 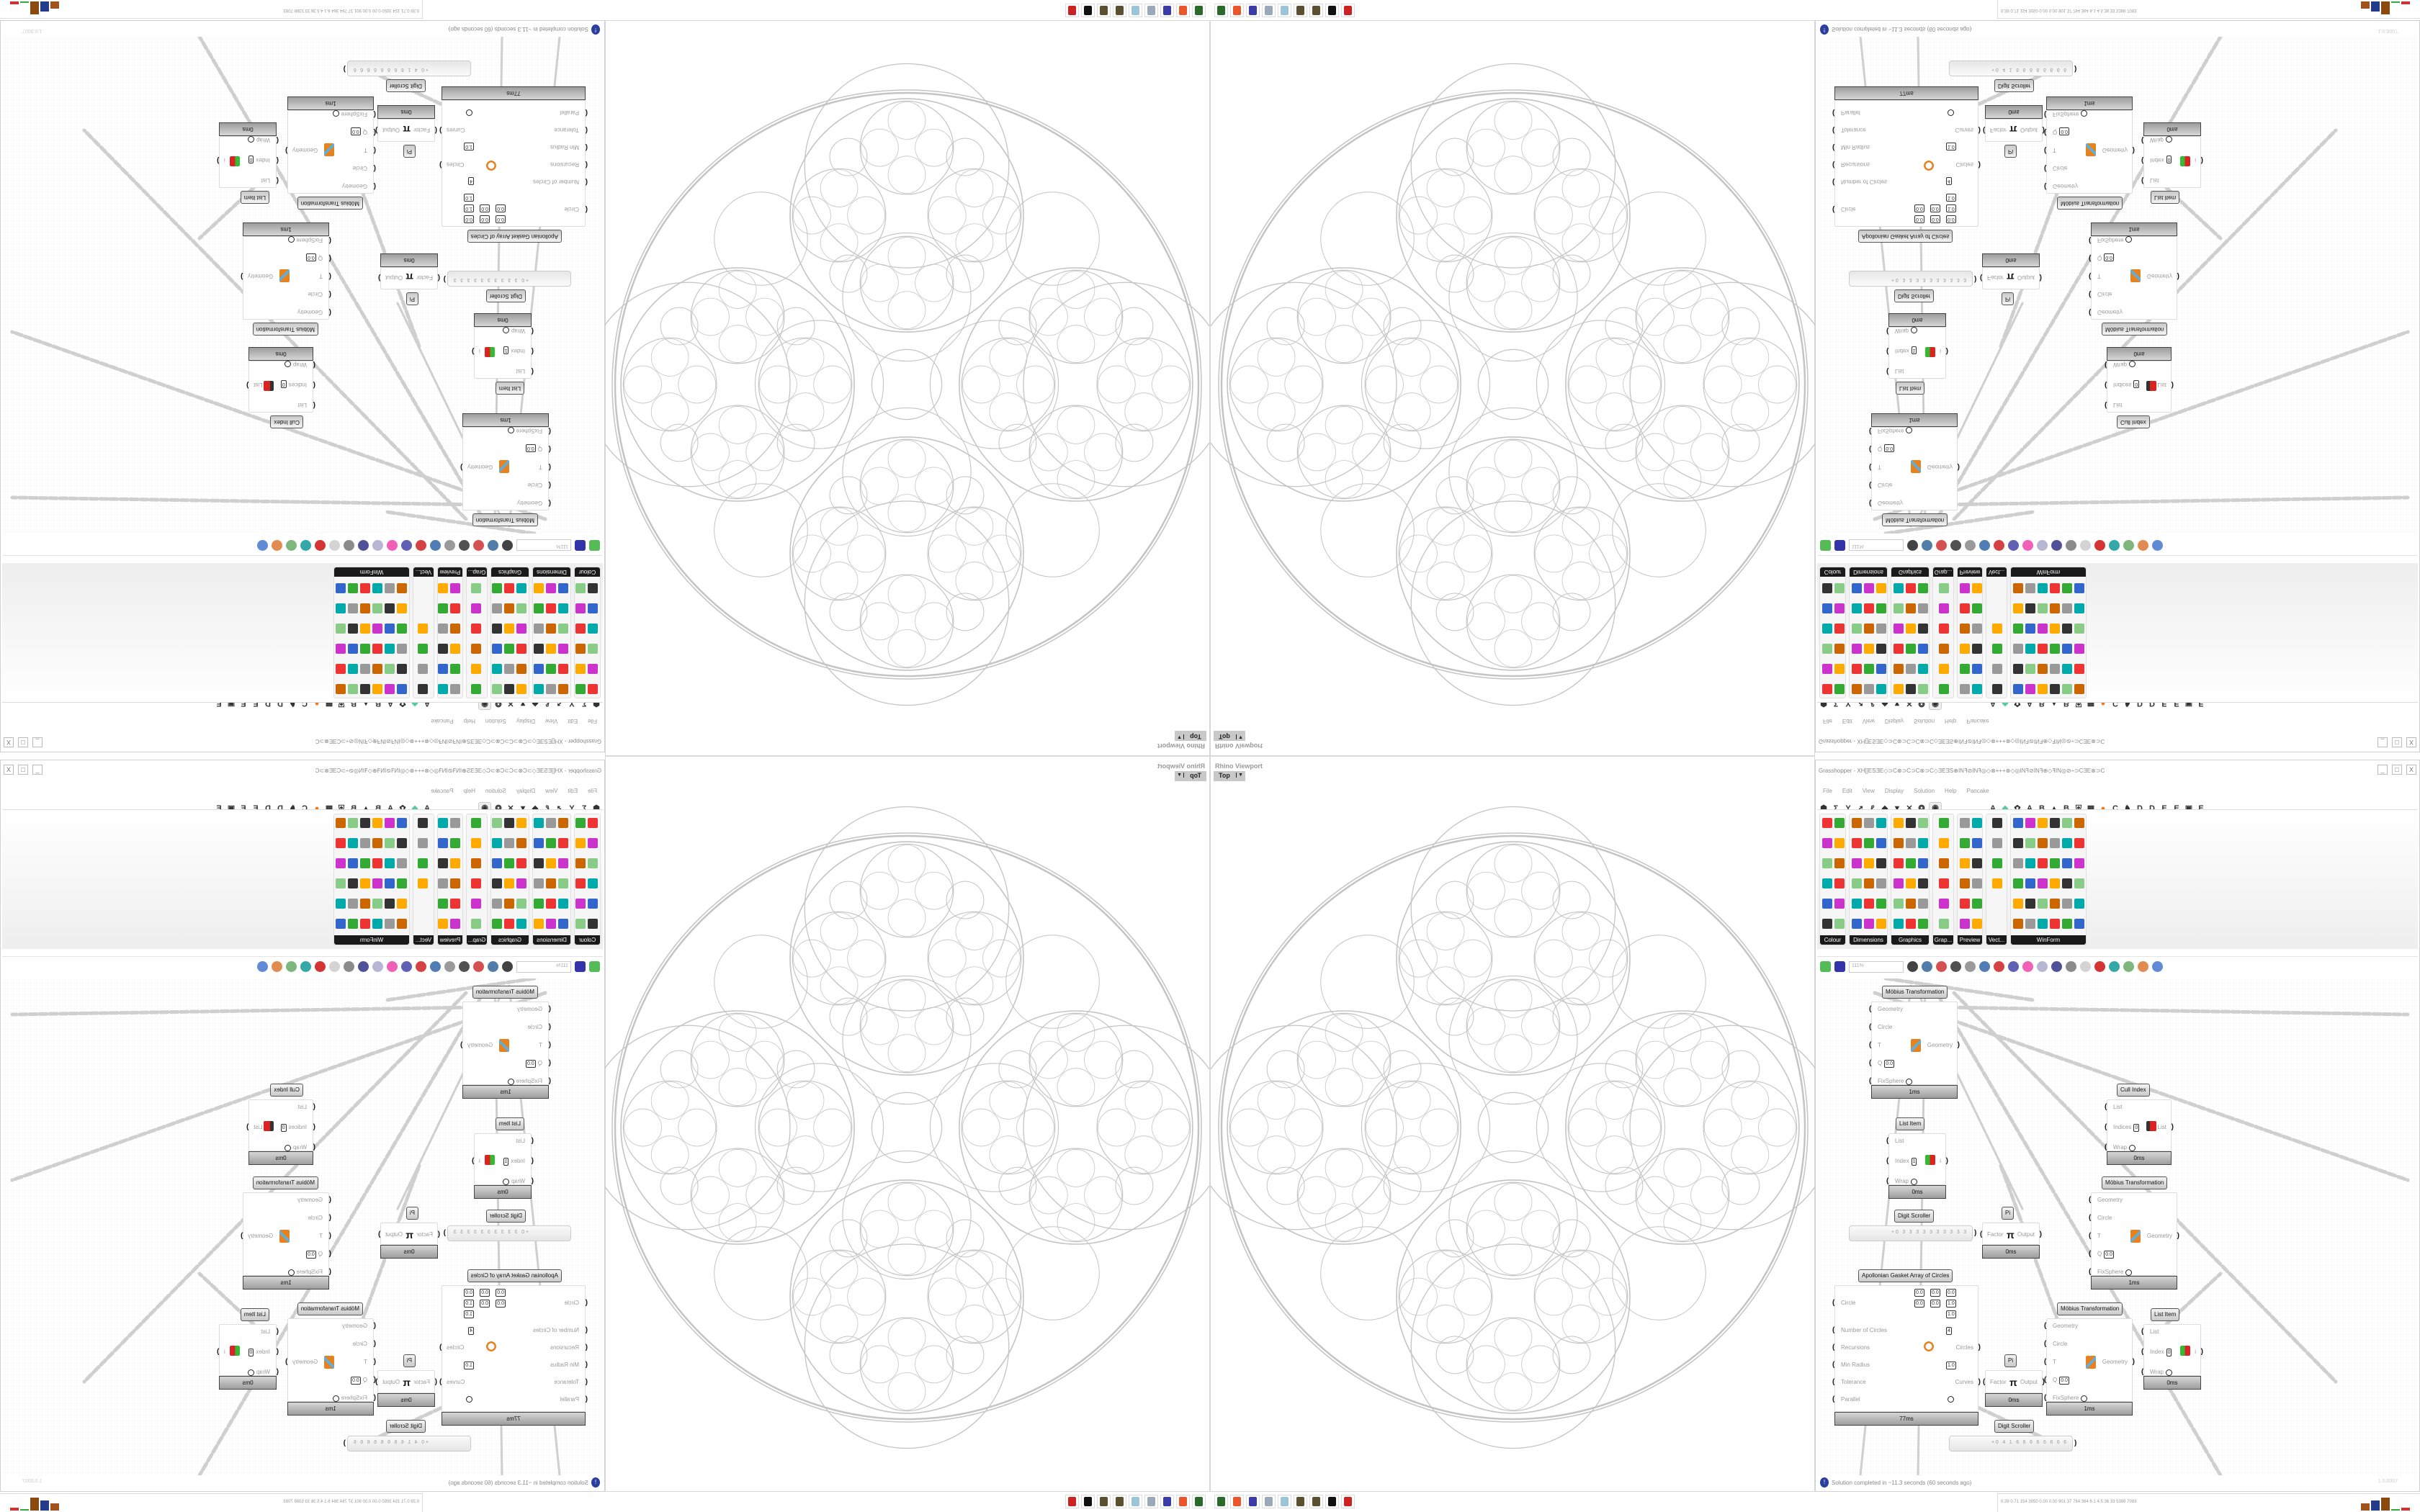 What do you see at coordinates (1894, 721) in the screenshot?
I see `menu-display: Display` at bounding box center [1894, 721].